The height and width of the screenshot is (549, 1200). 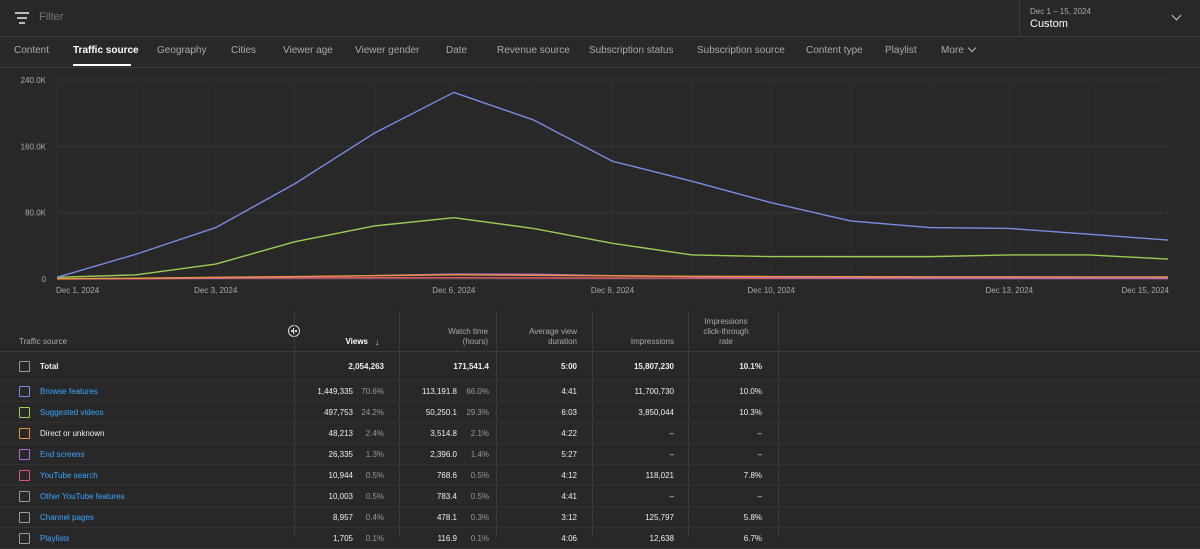 I want to click on y-tick-label: 80.0K, so click(x=36, y=213).